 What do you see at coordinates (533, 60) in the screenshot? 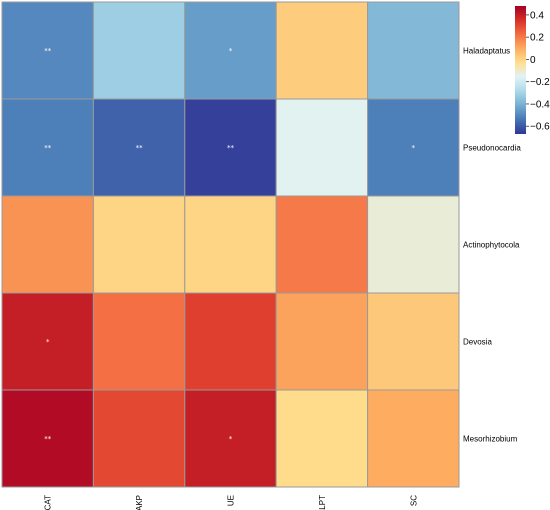
I see `colorbar-tick-label: 0` at bounding box center [533, 60].